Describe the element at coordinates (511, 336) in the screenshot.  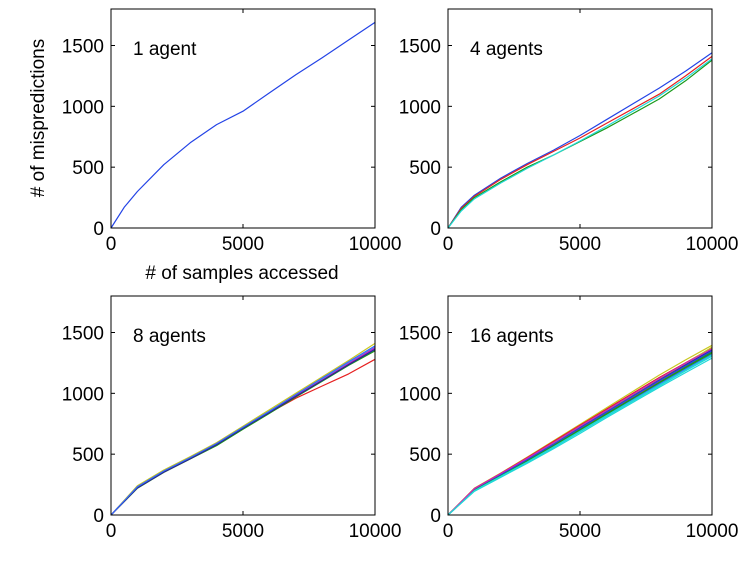
I see `panel-annotation: 16 agents` at that location.